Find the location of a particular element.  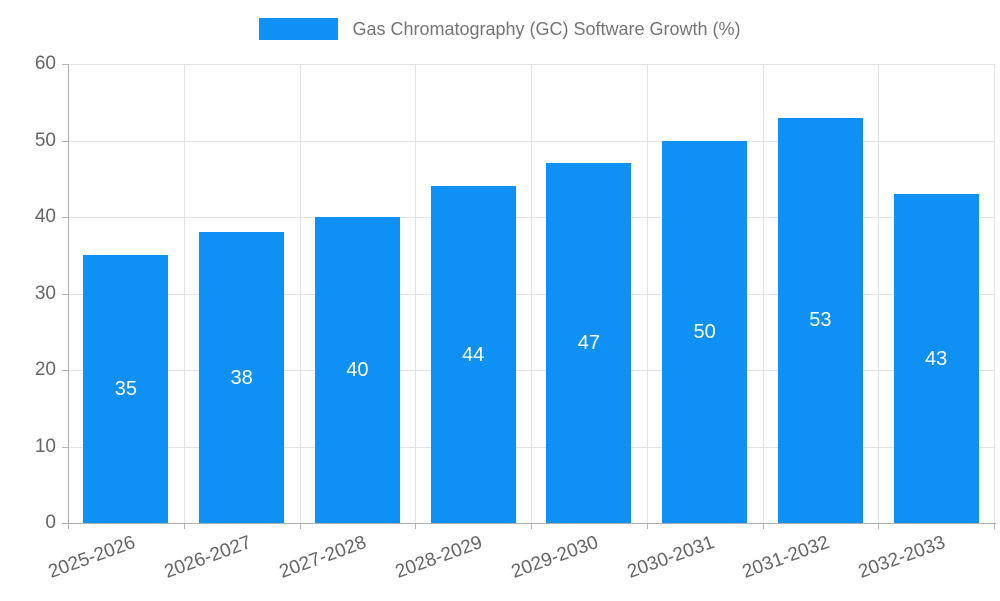

bar-value-label: 40 is located at coordinates (357, 370).